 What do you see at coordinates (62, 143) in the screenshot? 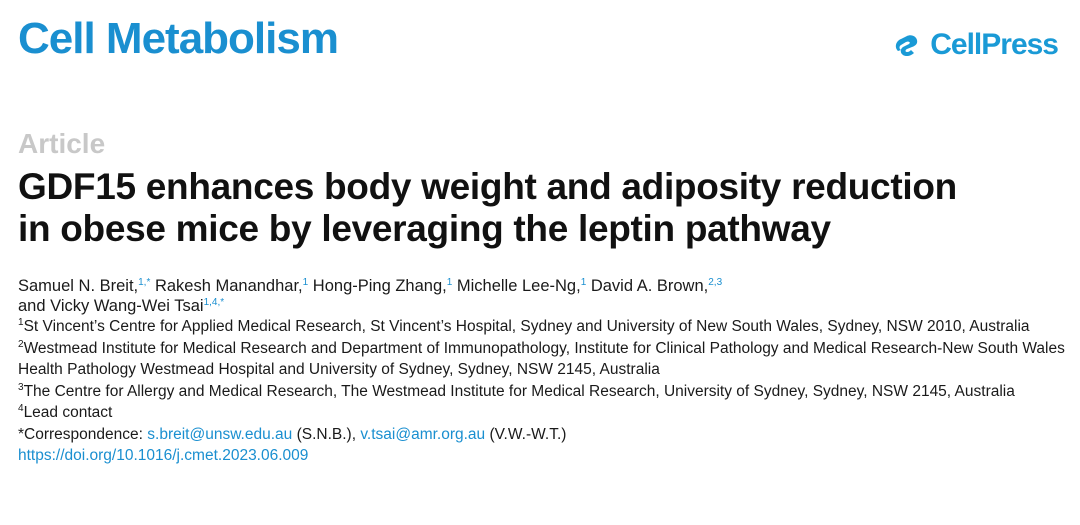
I see `article-type: Article` at bounding box center [62, 143].